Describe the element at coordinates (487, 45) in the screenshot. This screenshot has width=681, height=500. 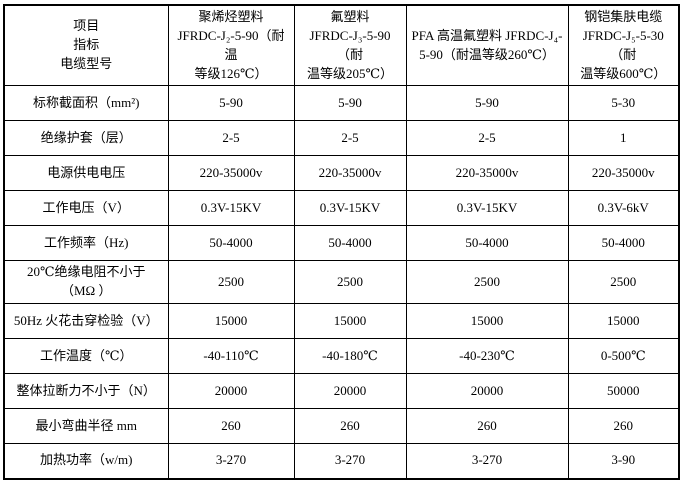
I see `header-col-pfa: PFA 高温氟塑料 JFRDC-J₄- 5-90（耐温等级260℃）` at that location.